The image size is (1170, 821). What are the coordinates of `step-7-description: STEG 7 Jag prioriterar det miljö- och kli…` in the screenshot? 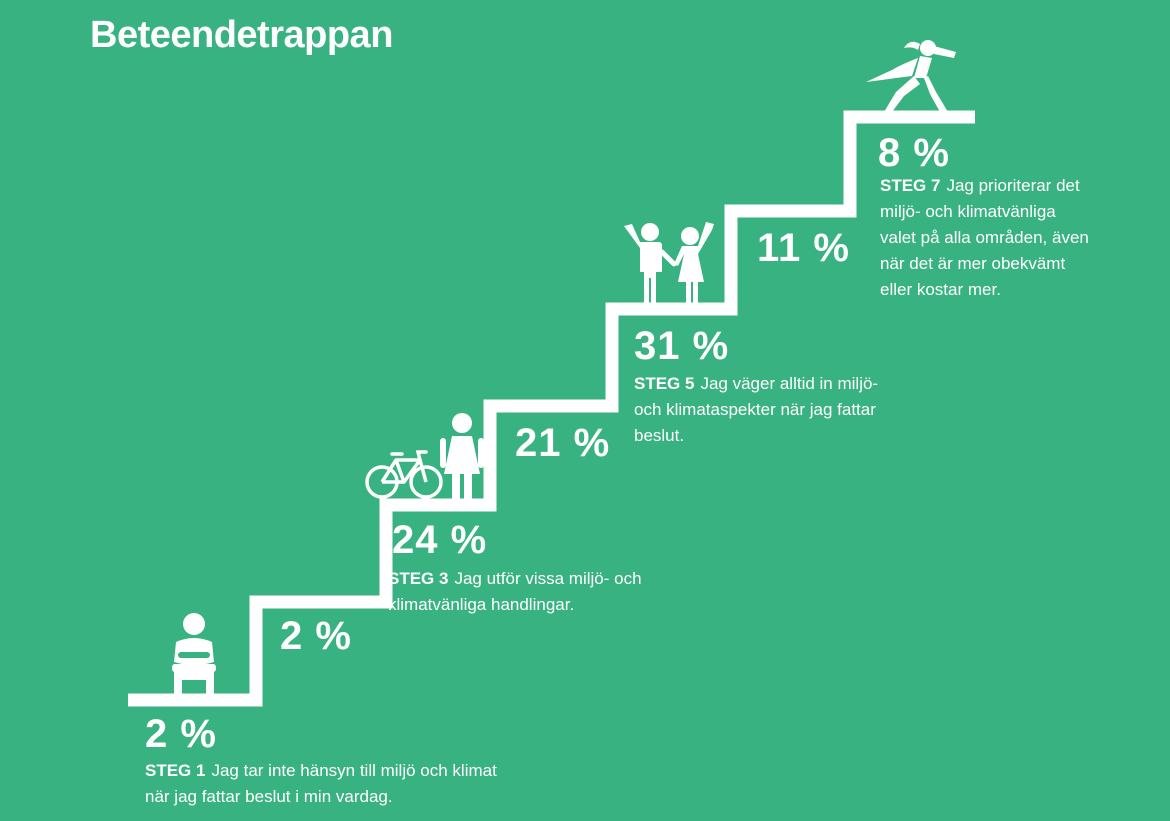 It's located at (987, 238).